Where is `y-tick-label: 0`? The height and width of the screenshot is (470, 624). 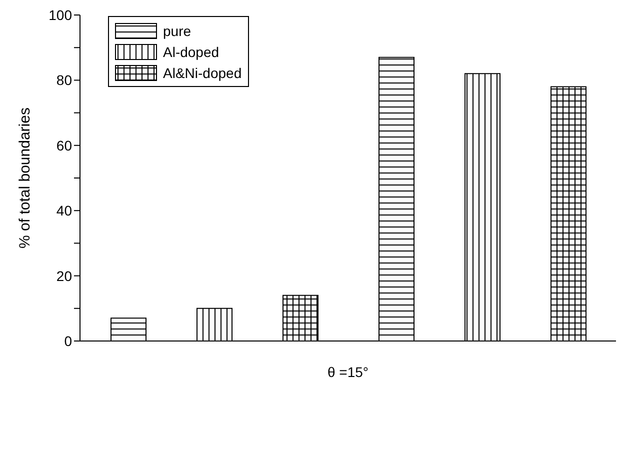
y-tick-label: 0 is located at coordinates (68, 340).